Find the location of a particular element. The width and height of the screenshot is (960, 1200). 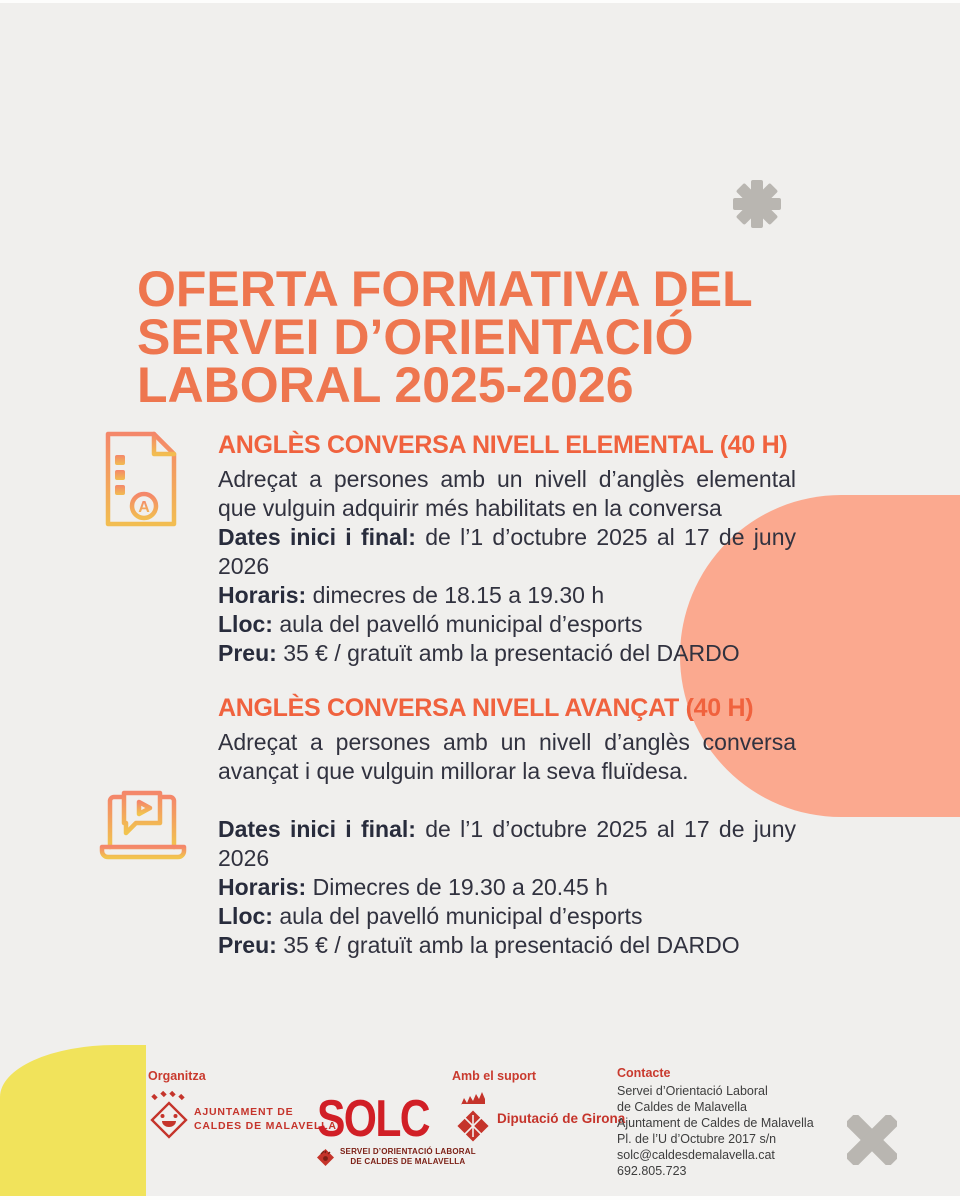

contact-line: de Caldes de Malavella is located at coordinates (682, 1107).